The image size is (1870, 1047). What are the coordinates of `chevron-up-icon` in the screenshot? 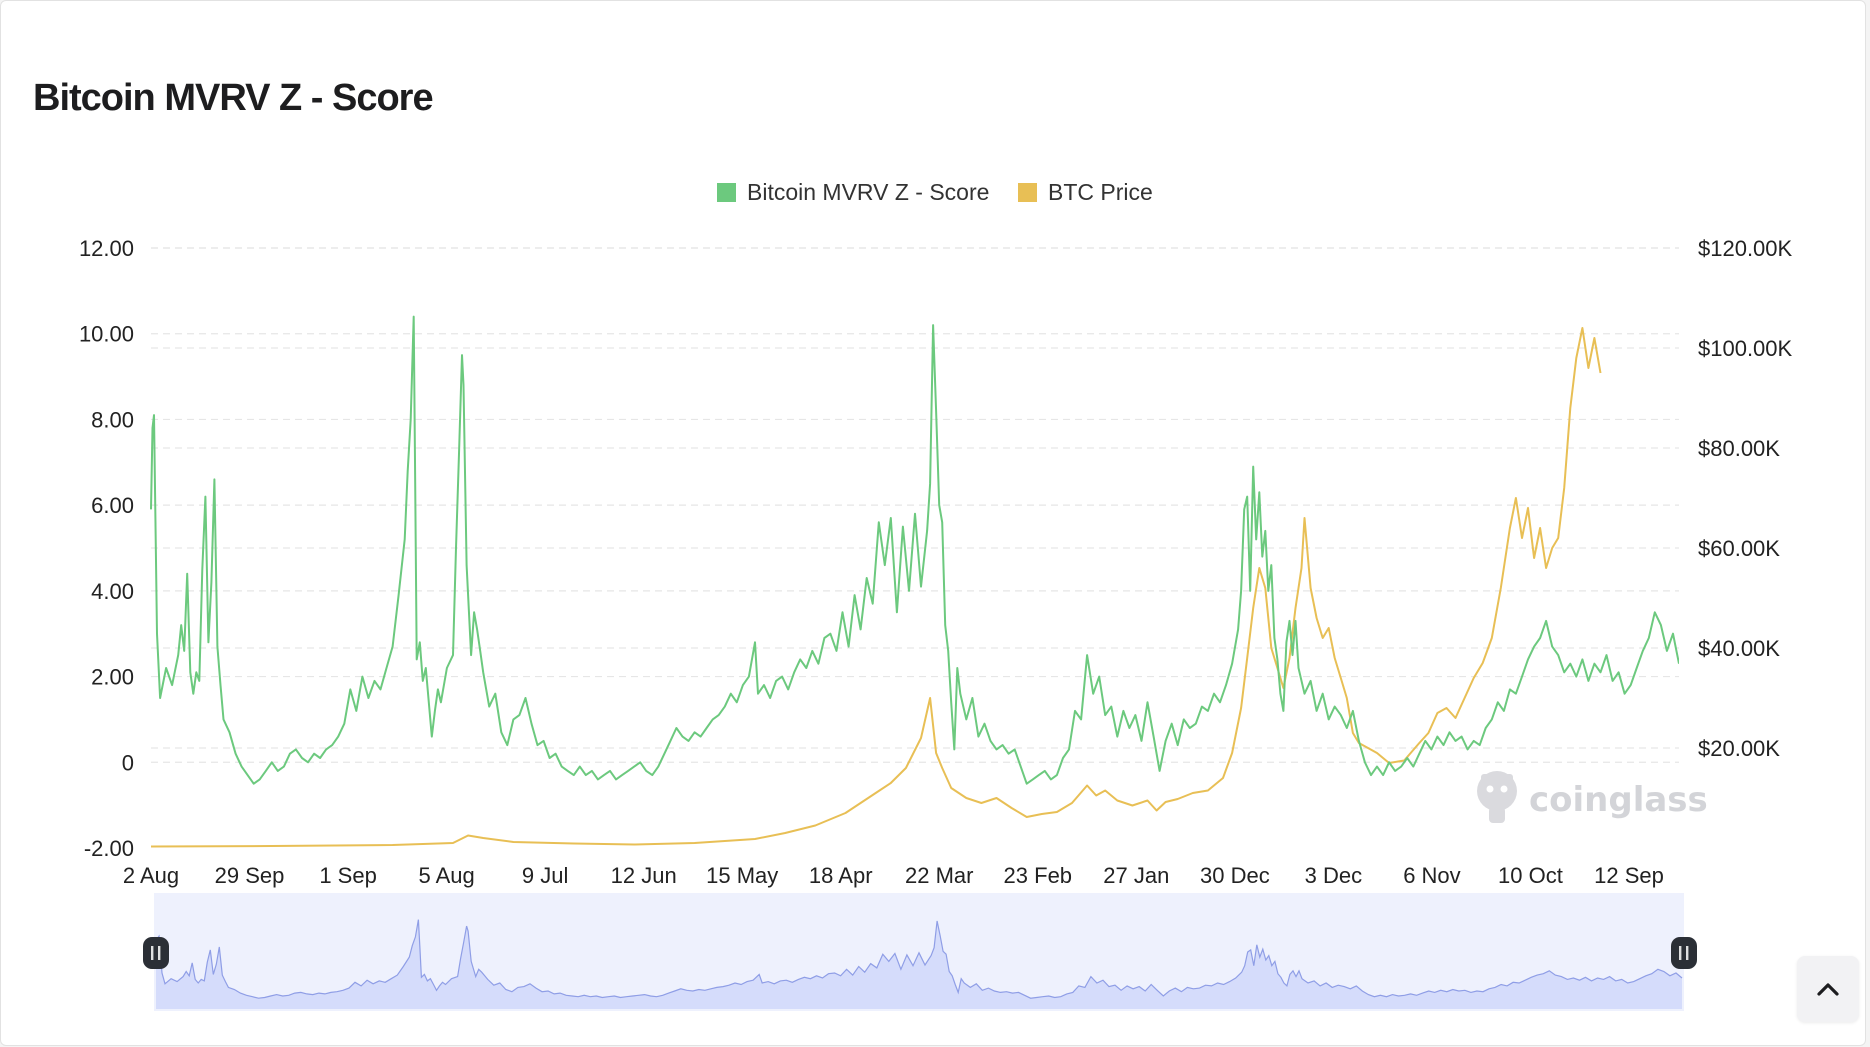 It's located at (1828, 989).